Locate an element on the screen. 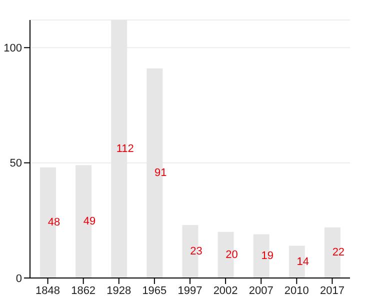 The height and width of the screenshot is (300, 380). y-tick-label: 50 is located at coordinates (16, 164).